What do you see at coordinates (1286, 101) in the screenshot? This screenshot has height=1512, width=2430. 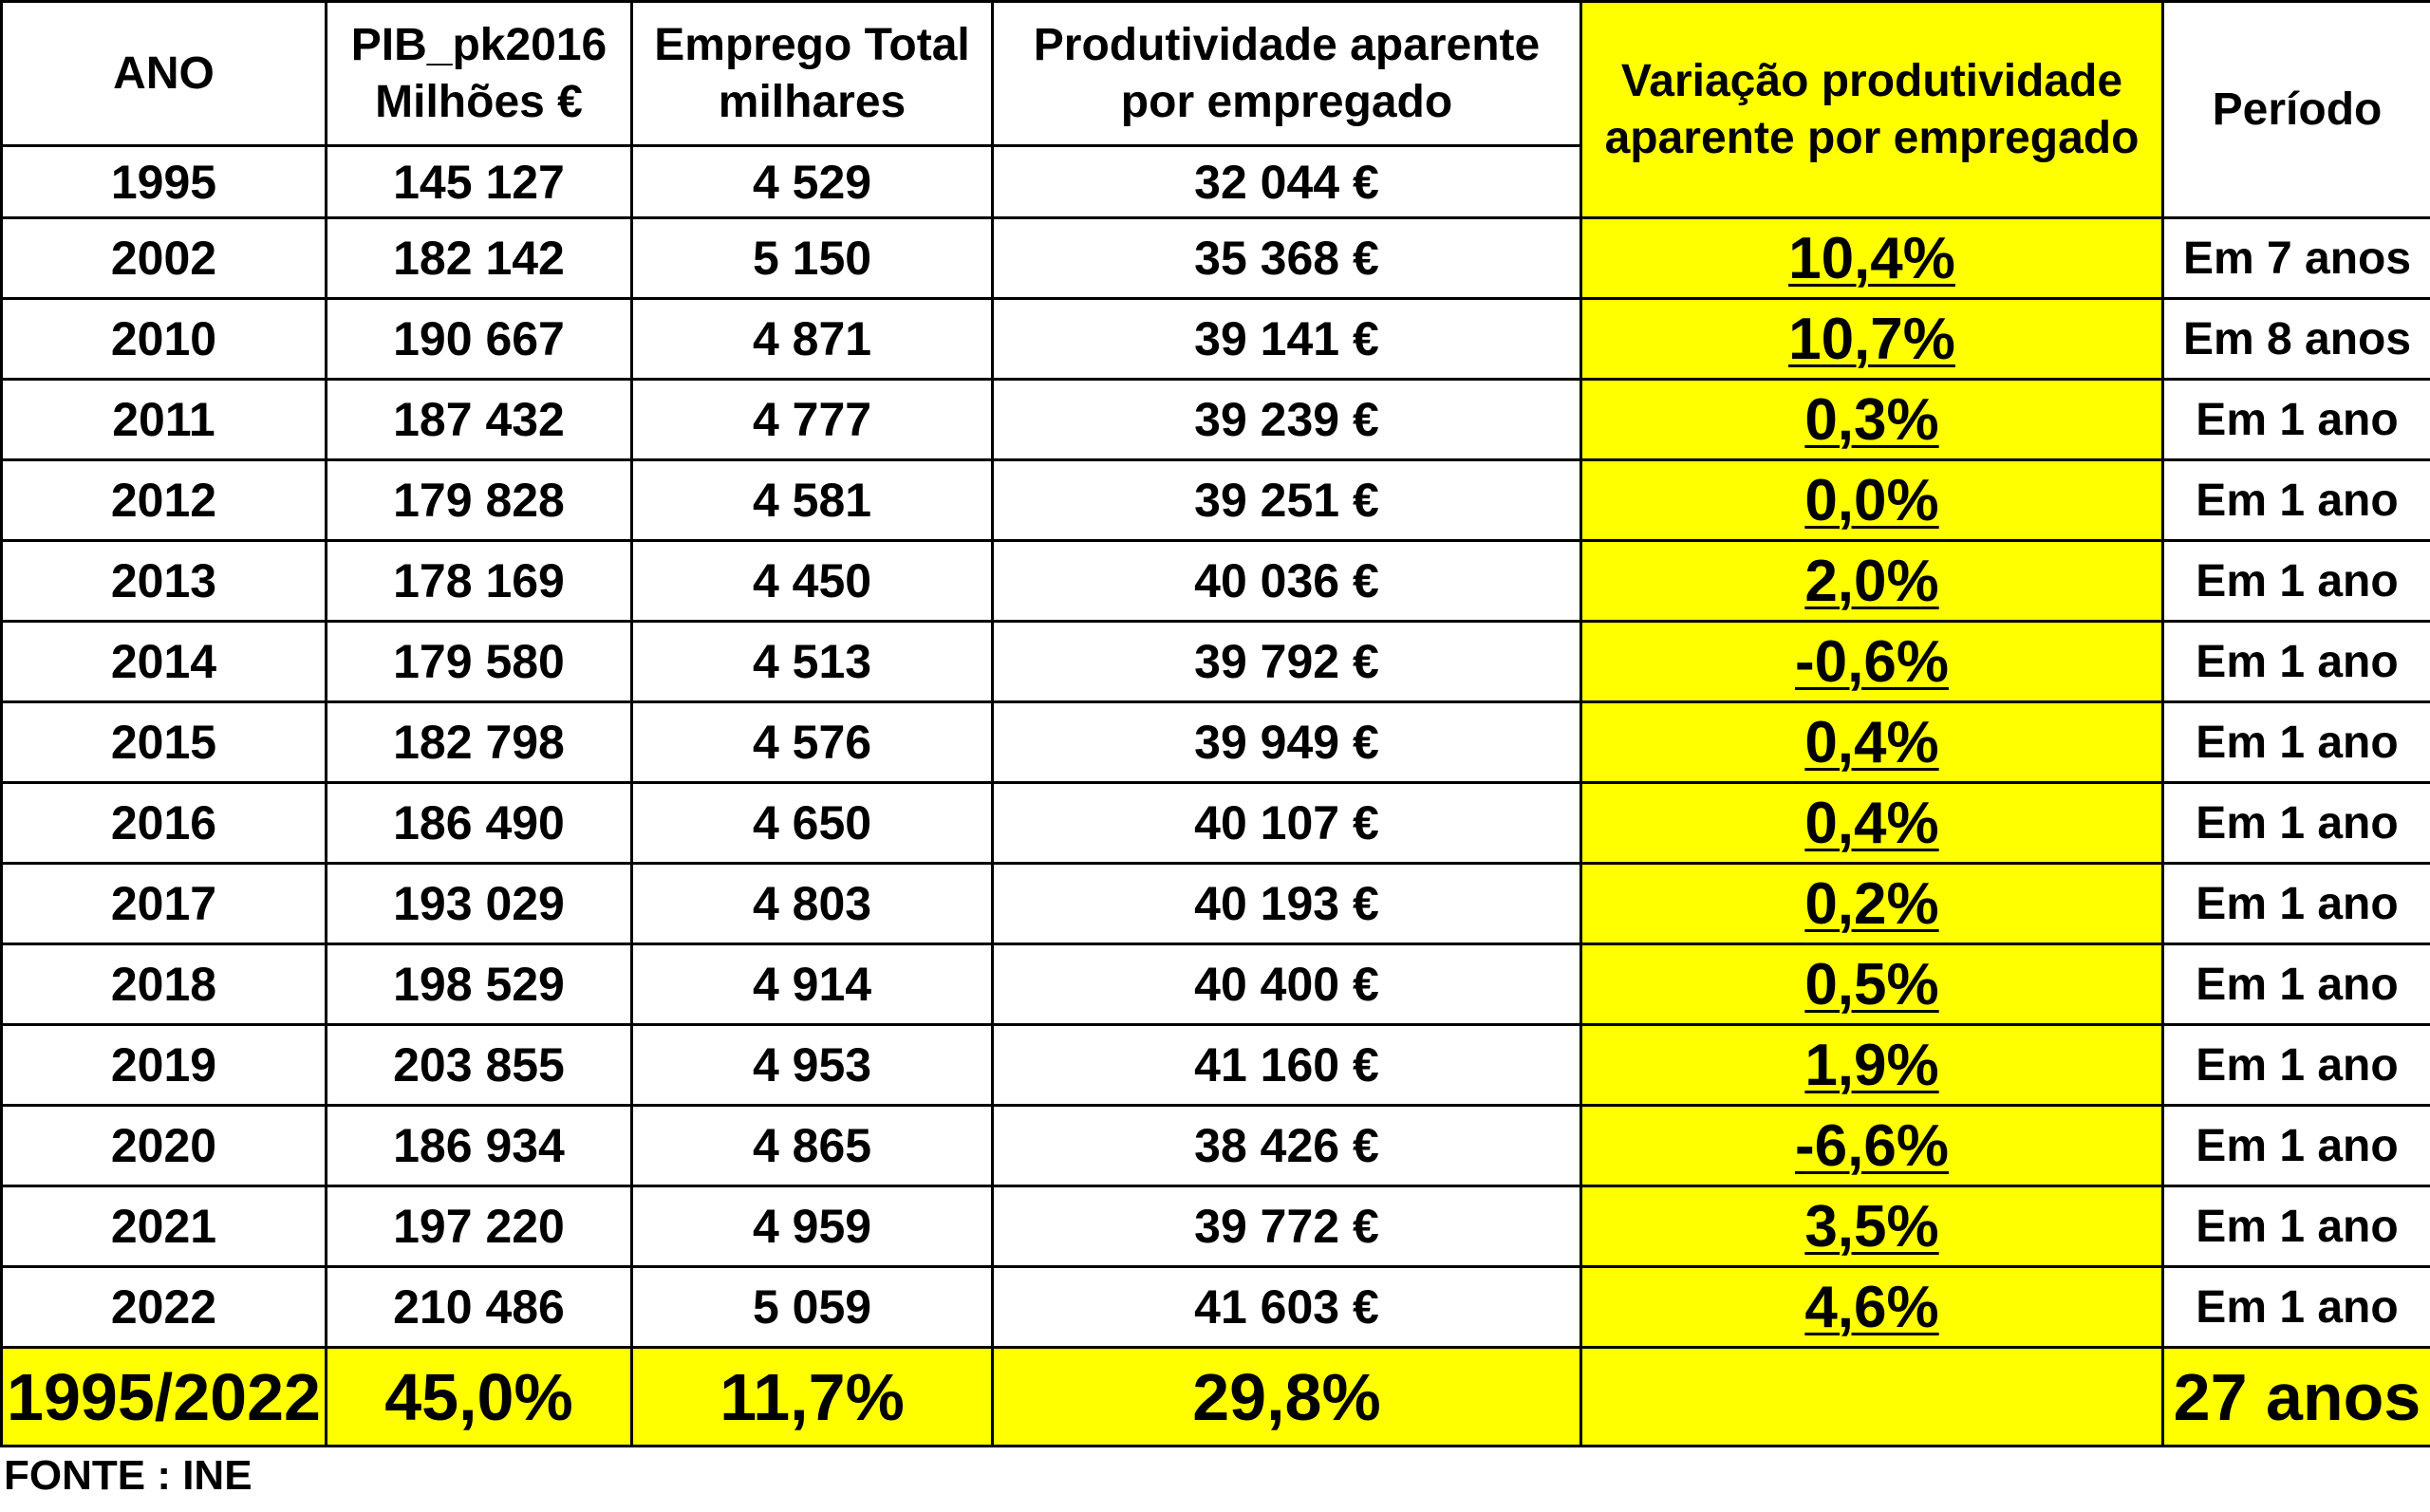 I see `header-prod-line2: por empregado` at bounding box center [1286, 101].